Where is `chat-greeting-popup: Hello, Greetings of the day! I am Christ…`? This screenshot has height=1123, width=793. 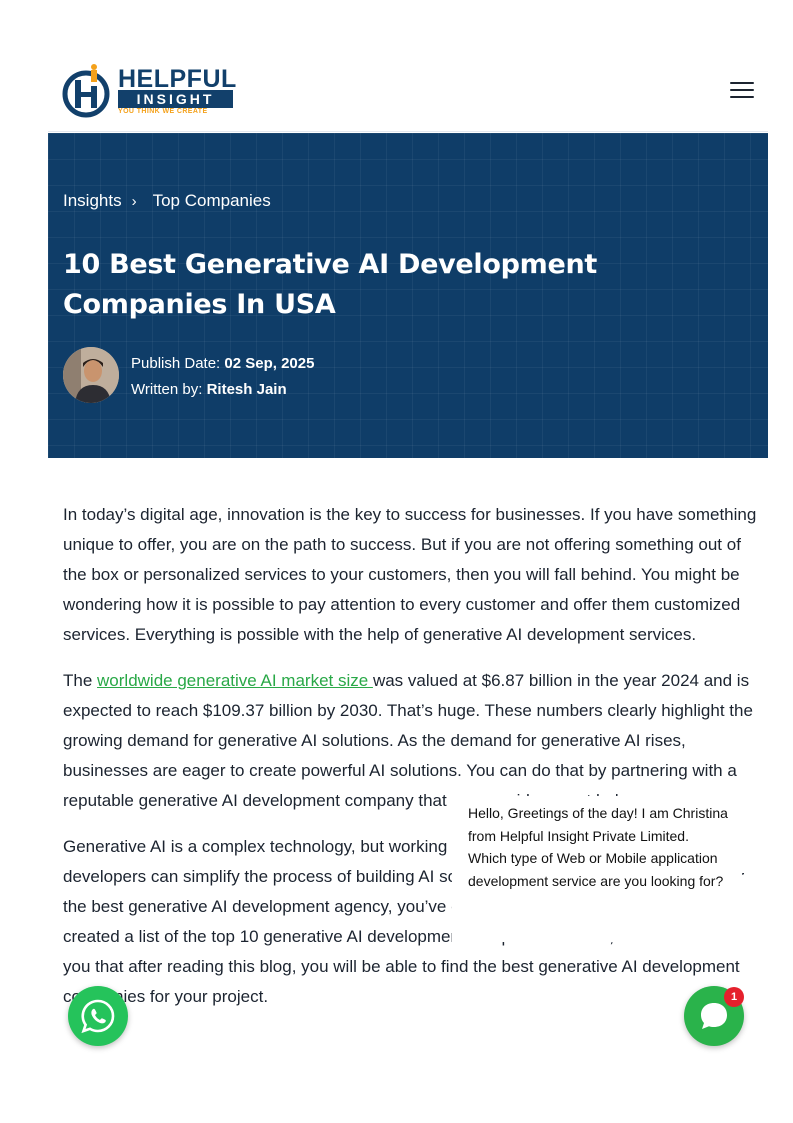
chat-greeting-popup: Hello, Greetings of the day! I am Christ… is located at coordinates (597, 869).